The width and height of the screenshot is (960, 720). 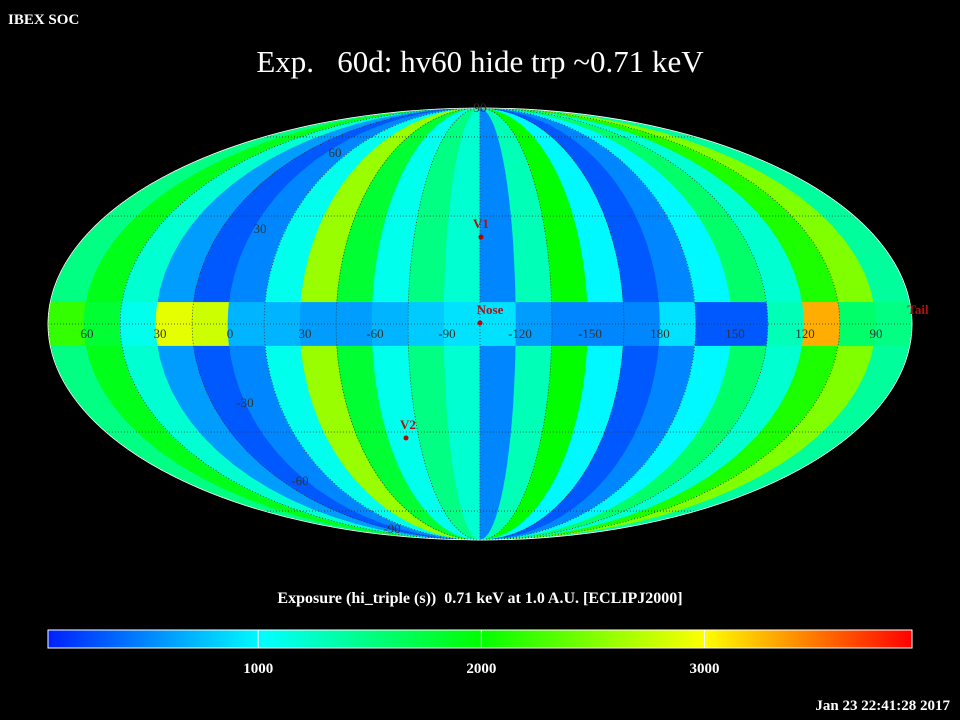 I want to click on latitude-label: -30, so click(x=244, y=402).